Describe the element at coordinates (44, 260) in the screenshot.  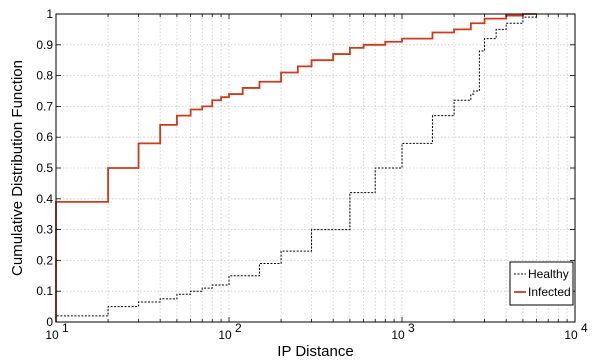
I see `y-tick-label: 0.2` at that location.